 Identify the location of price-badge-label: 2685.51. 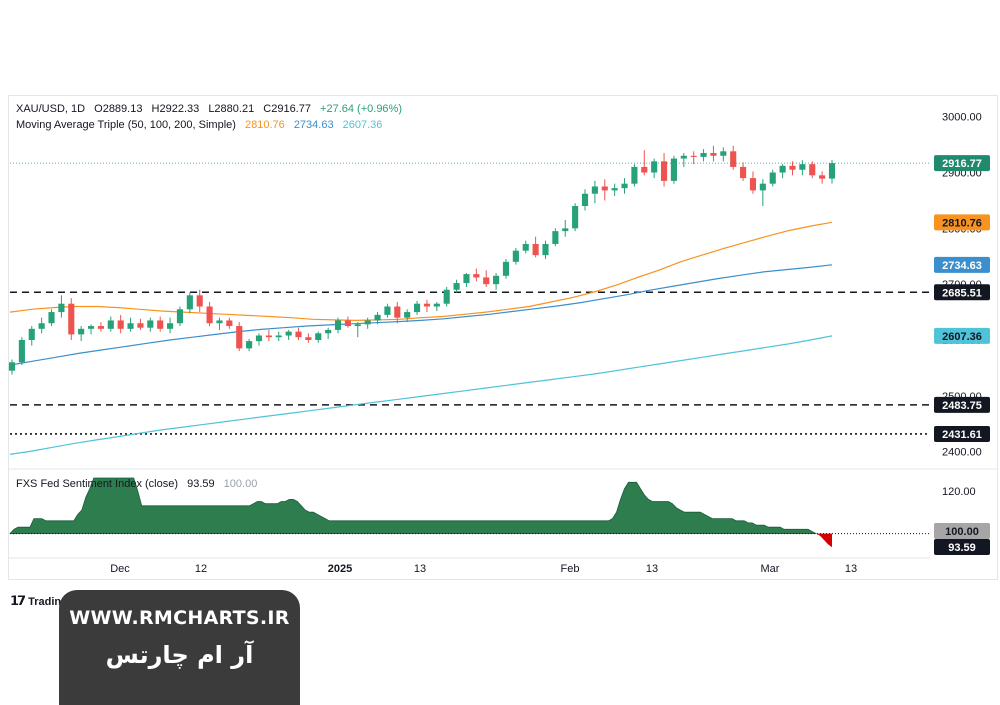
(962, 293).